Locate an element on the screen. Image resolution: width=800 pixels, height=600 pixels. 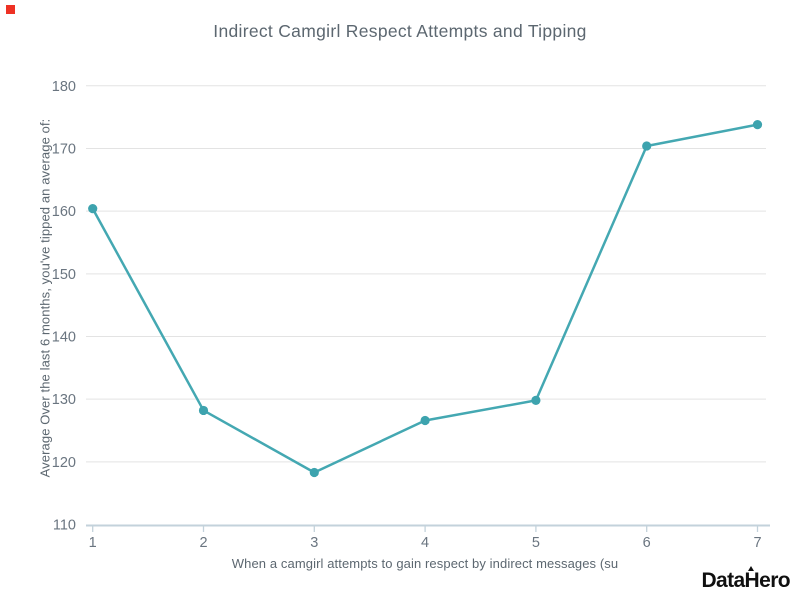
x-tick-label: 3 is located at coordinates (314, 543).